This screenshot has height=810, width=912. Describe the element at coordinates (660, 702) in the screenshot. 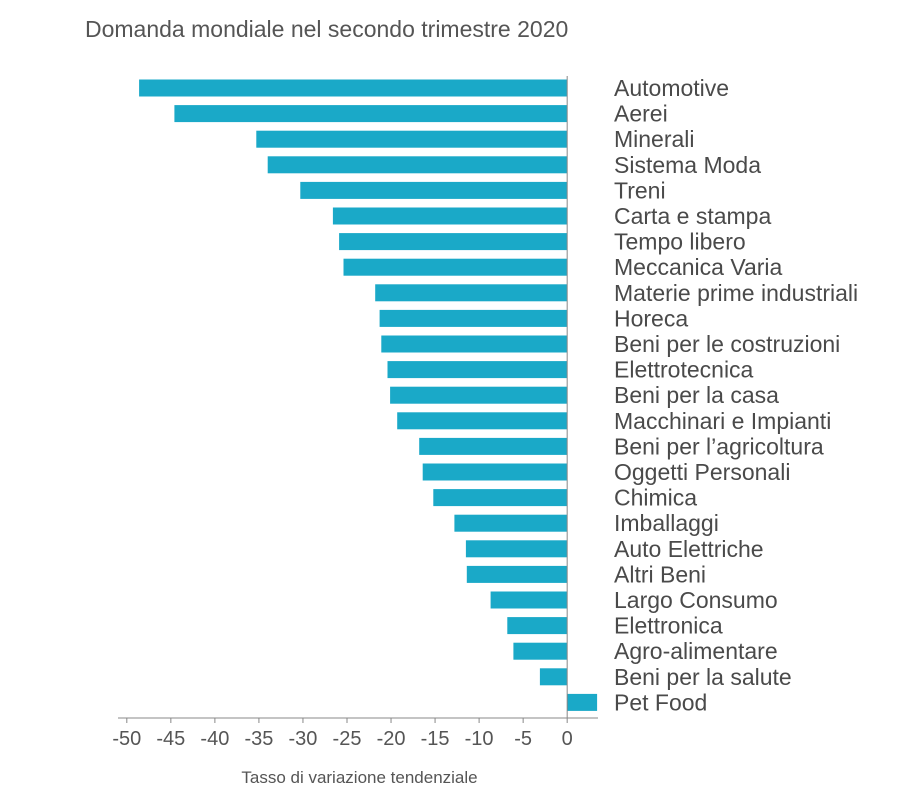

I see `category-label: Pet Food` at that location.